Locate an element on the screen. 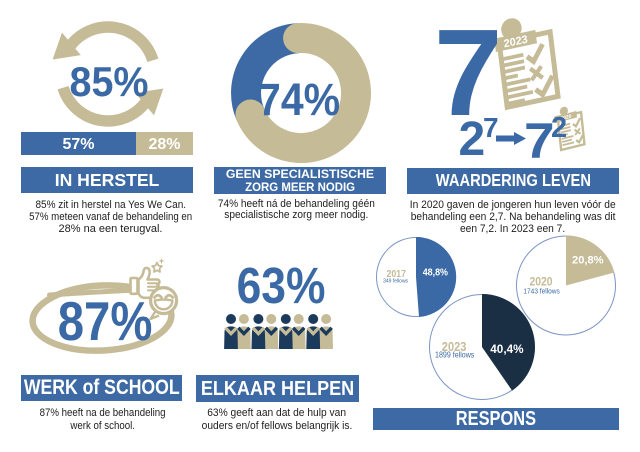  svg-text: 20,8% is located at coordinates (588, 261).